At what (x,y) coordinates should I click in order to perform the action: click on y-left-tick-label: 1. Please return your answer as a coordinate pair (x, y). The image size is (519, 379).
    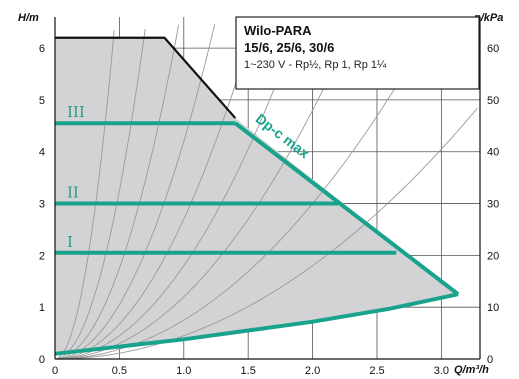
    Looking at the image, I should click on (42, 308).